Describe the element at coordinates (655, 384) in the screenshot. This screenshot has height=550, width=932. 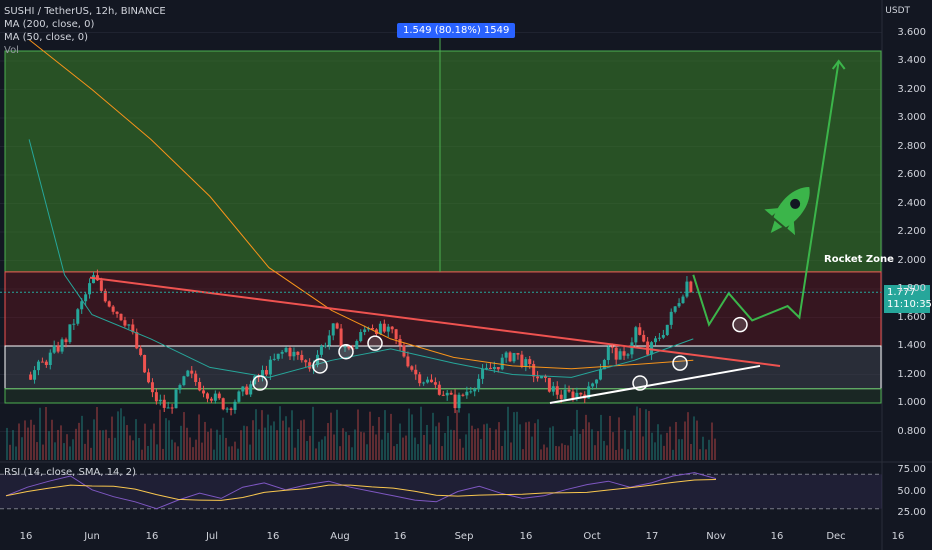
I see `ascending-trendline` at that location.